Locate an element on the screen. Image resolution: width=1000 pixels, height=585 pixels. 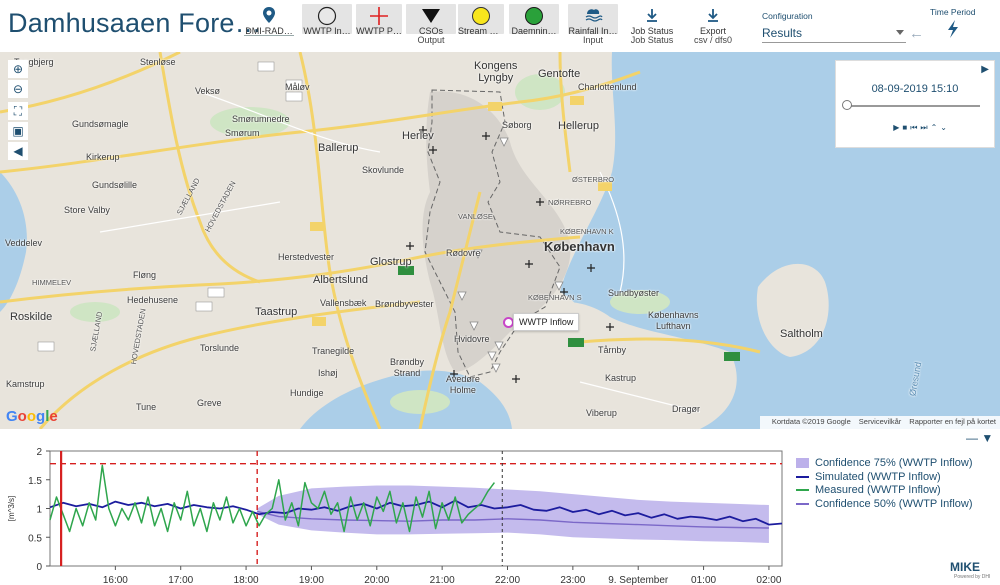
place-label: Greve is located at coordinates (209, 403).